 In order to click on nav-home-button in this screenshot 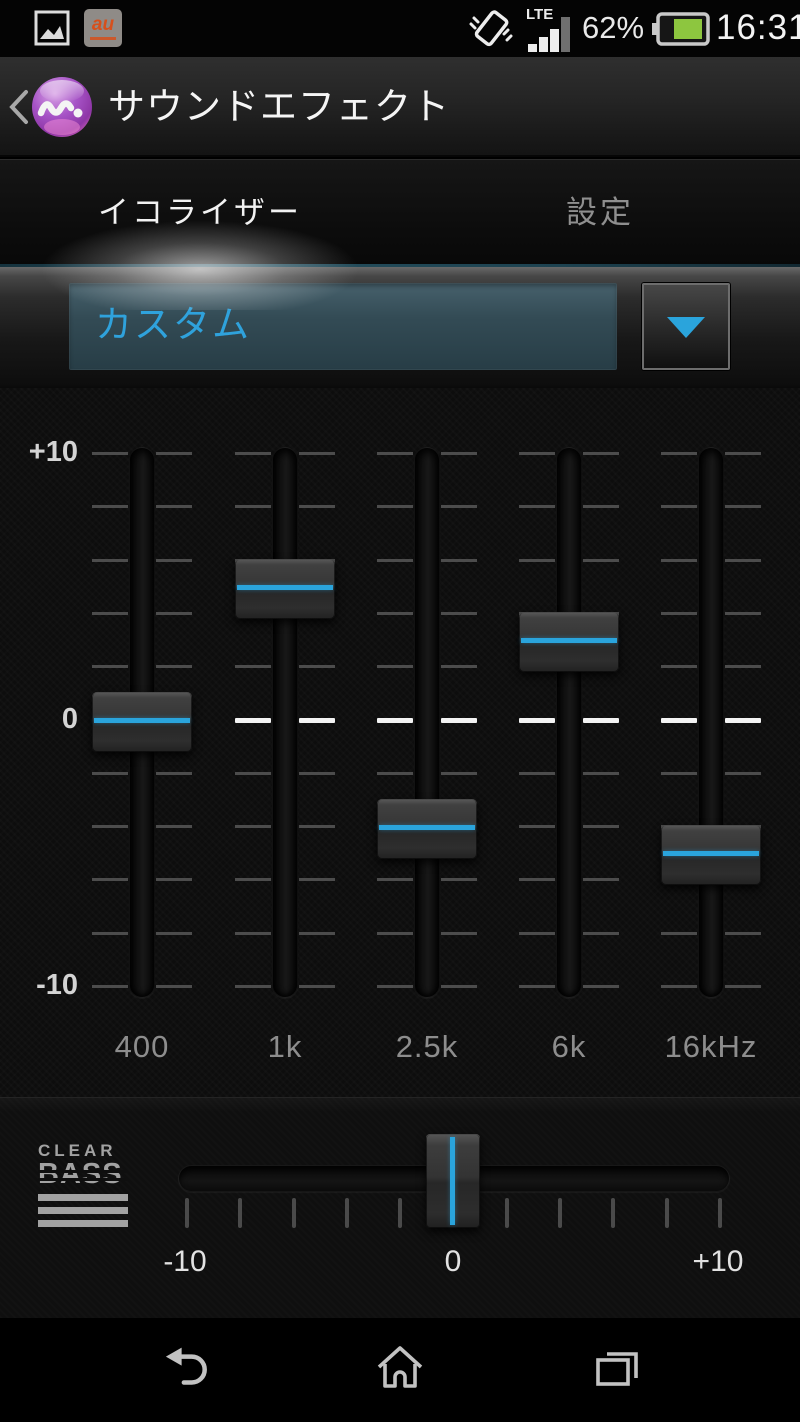, I will do `click(400, 1369)`.